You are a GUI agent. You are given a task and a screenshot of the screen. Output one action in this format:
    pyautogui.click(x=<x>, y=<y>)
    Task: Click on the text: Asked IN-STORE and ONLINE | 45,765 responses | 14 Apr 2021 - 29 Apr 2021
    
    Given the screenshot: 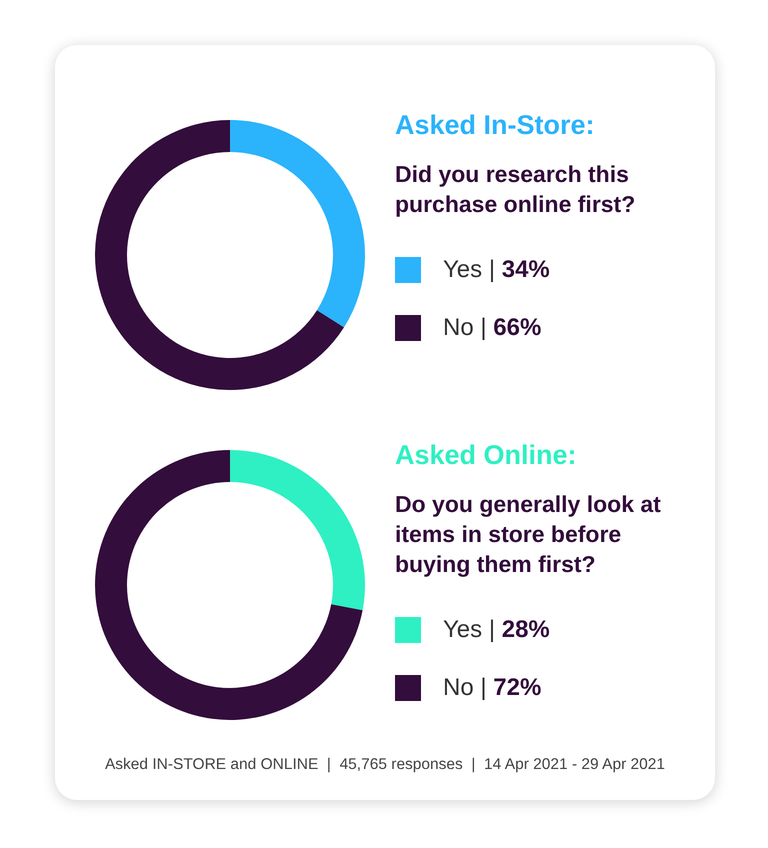 What is the action you would take?
    pyautogui.click(x=385, y=765)
    